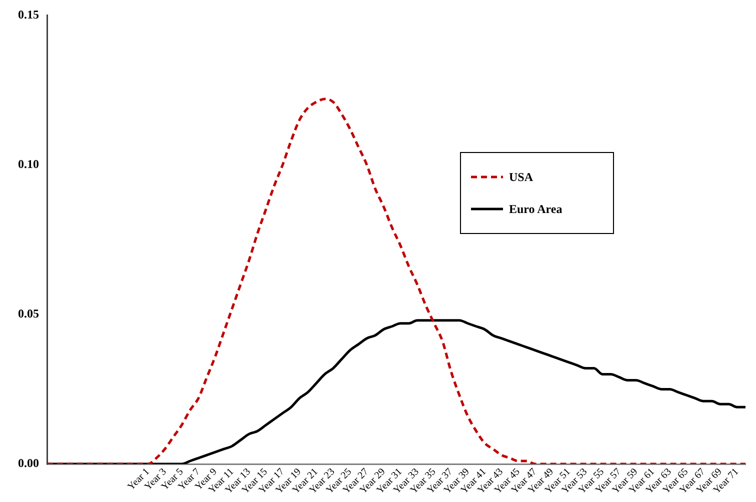 The height and width of the screenshot is (502, 756). Describe the element at coordinates (521, 177) in the screenshot. I see `legend-label: USA` at that location.